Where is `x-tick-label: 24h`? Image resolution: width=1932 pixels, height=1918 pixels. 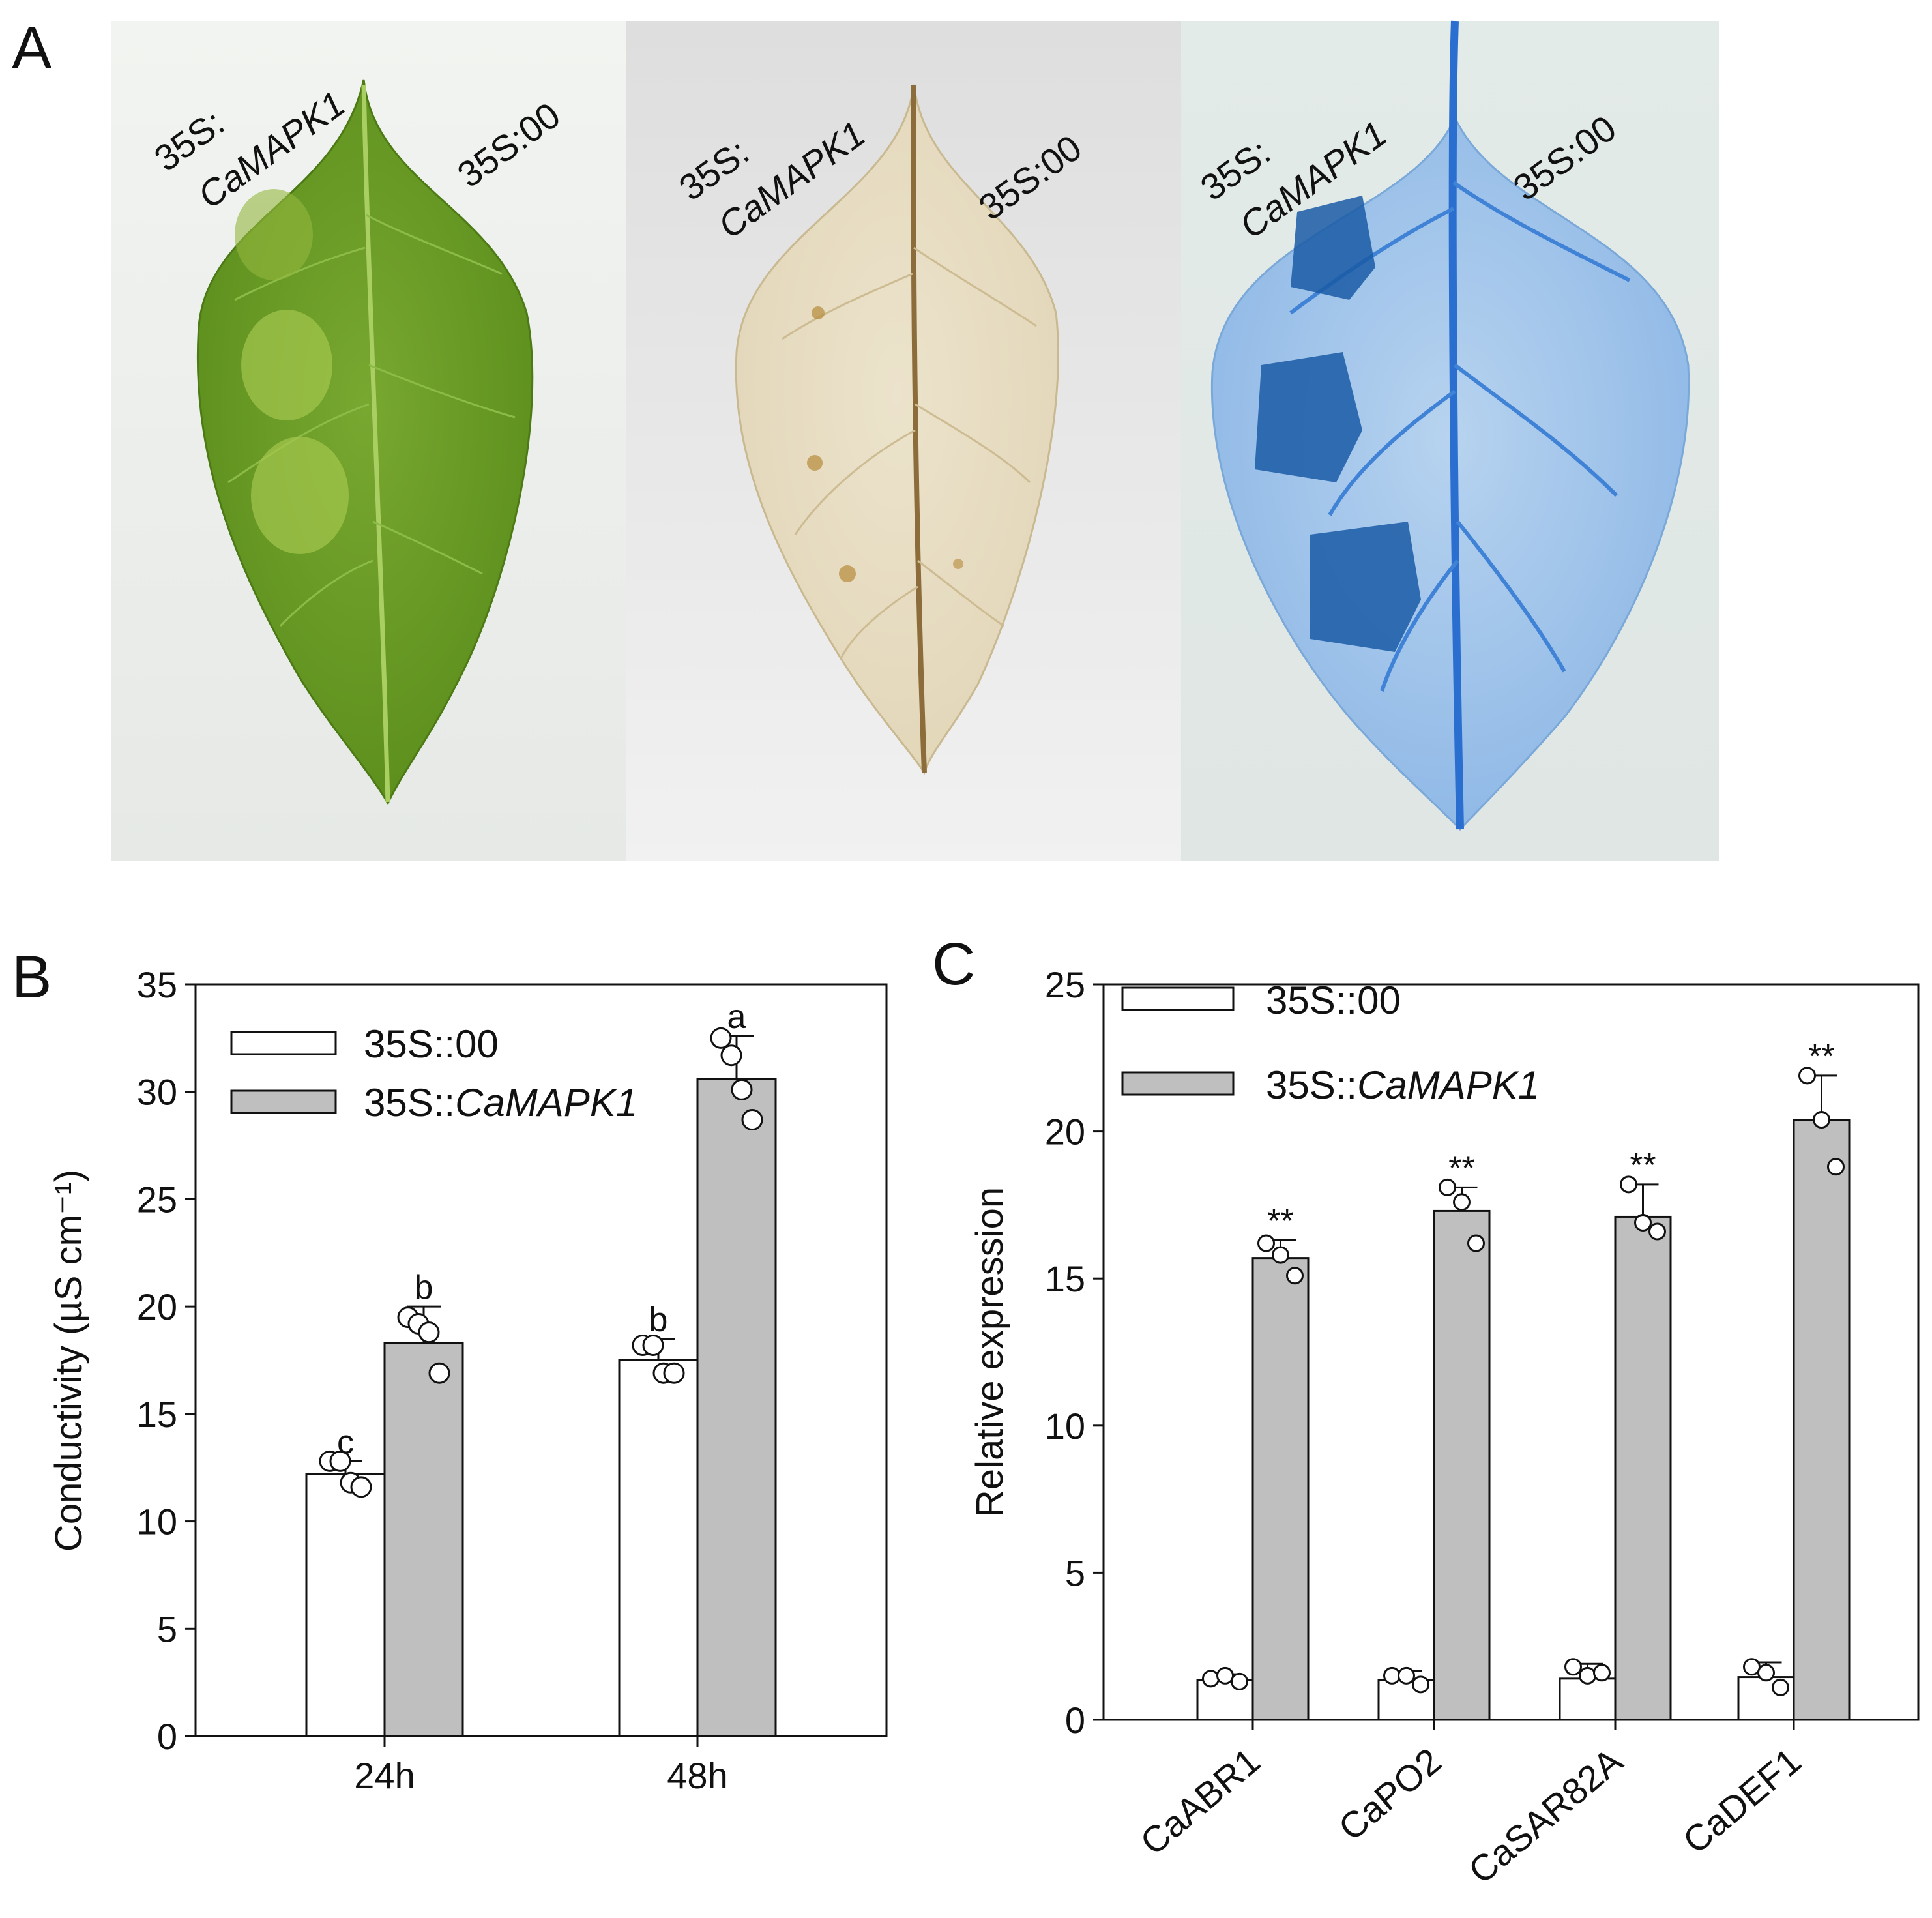
x-tick-label: 24h is located at coordinates (384, 1775).